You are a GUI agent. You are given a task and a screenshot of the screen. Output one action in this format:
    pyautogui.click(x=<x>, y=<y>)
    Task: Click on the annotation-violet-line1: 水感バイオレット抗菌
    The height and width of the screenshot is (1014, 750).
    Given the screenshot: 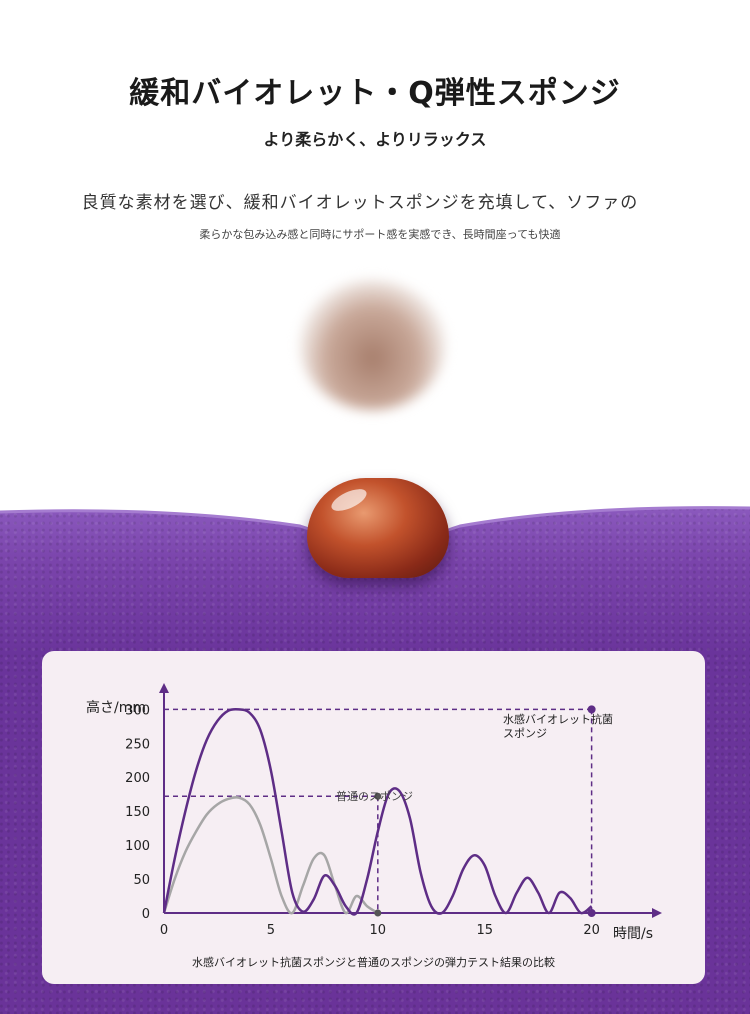 What is the action you would take?
    pyautogui.click(x=558, y=719)
    